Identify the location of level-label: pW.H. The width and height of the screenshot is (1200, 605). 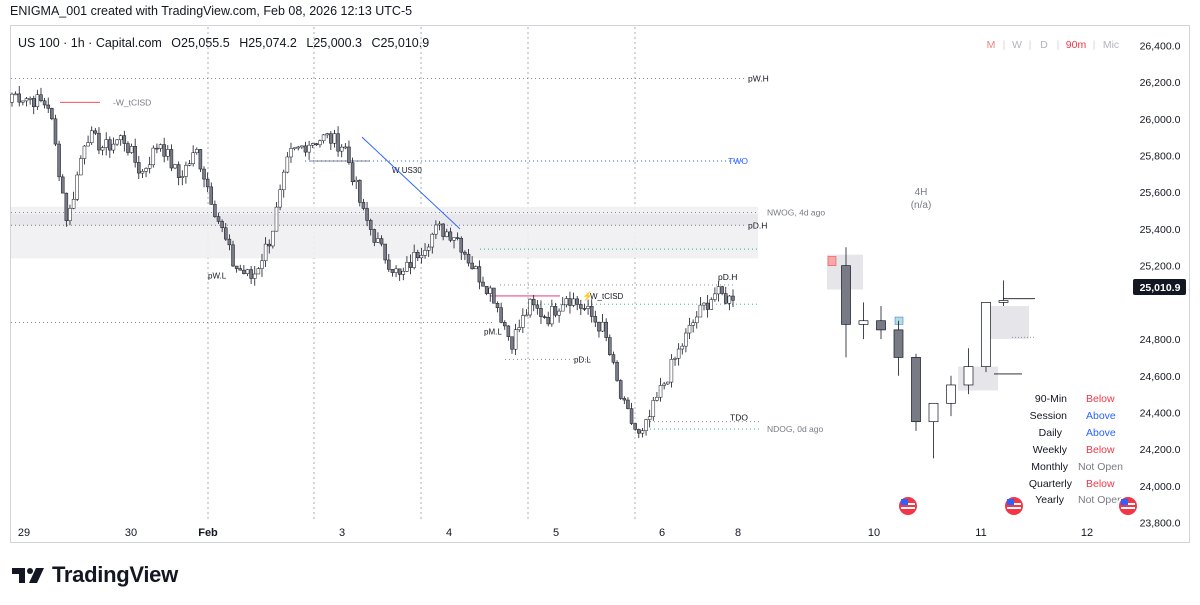
(758, 78).